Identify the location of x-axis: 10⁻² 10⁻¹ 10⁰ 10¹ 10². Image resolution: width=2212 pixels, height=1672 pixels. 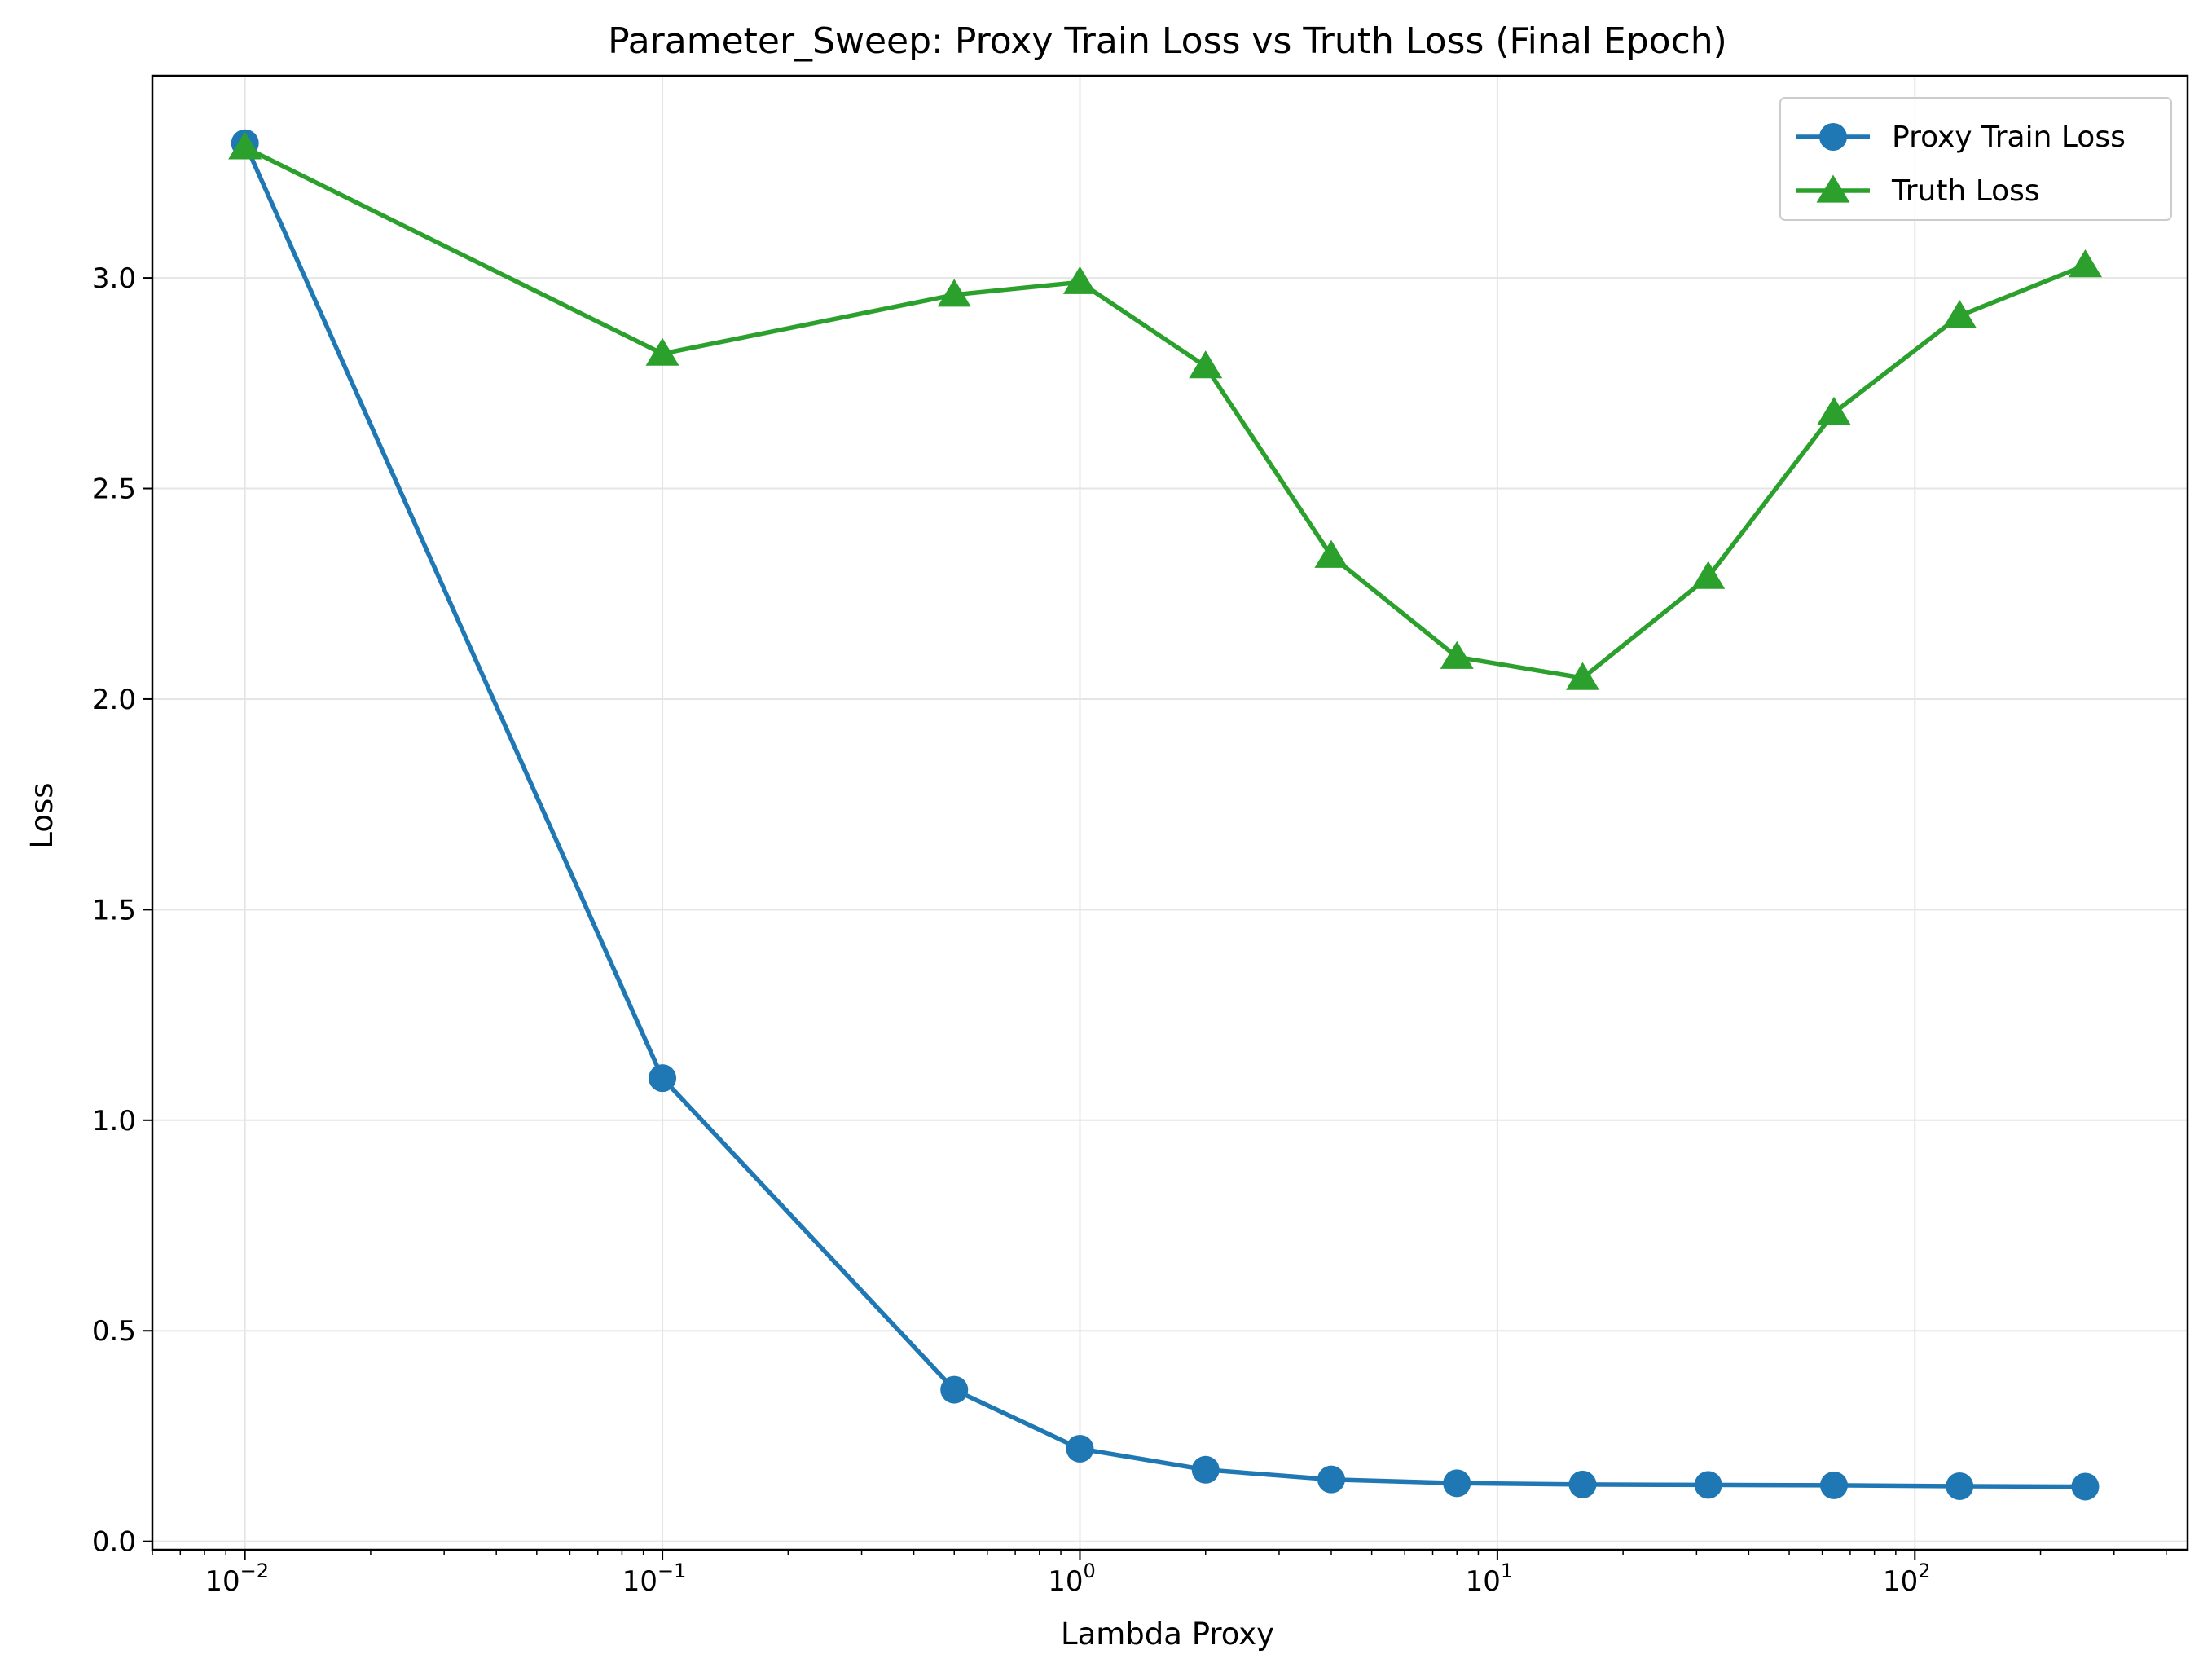
(1160, 1574).